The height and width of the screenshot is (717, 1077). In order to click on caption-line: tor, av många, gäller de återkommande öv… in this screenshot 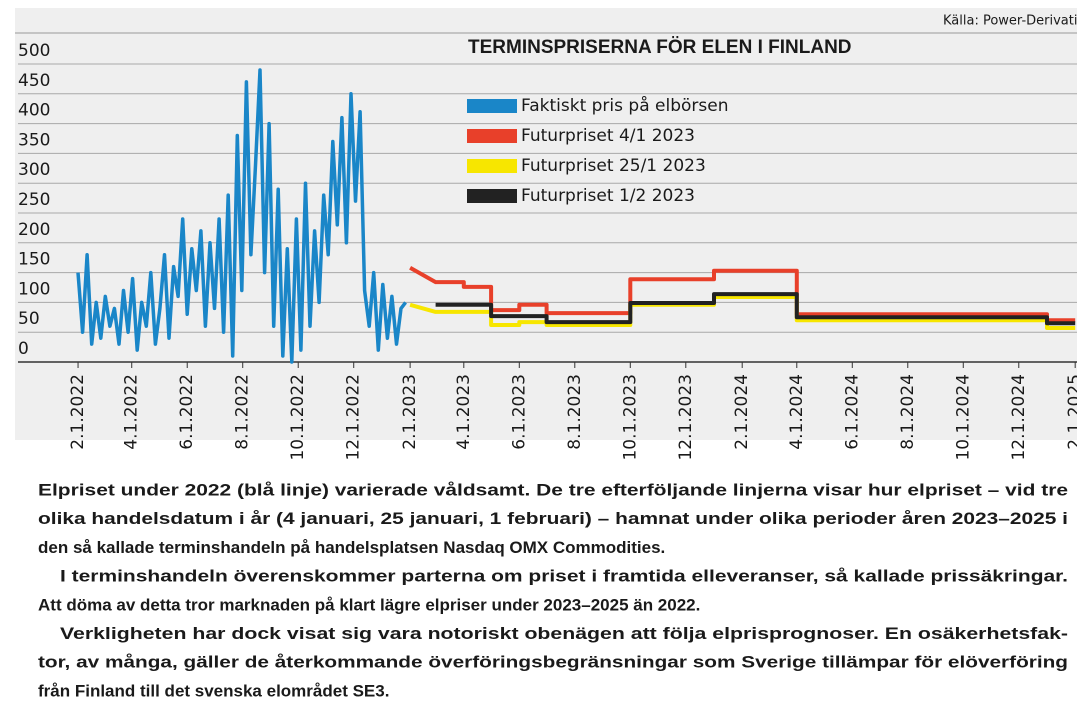, I will do `click(553, 662)`.